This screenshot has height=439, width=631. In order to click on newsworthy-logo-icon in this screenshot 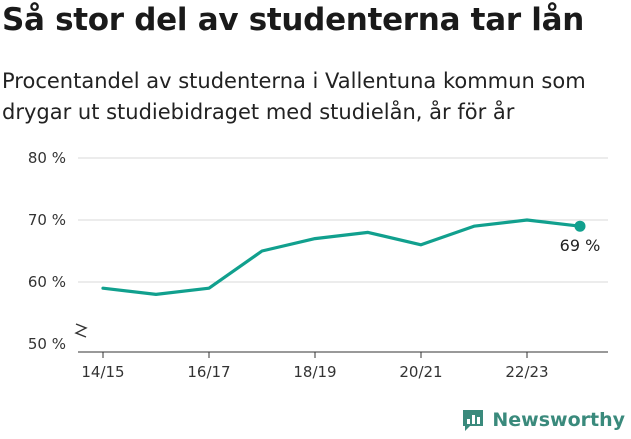, I will do `click(473, 420)`.